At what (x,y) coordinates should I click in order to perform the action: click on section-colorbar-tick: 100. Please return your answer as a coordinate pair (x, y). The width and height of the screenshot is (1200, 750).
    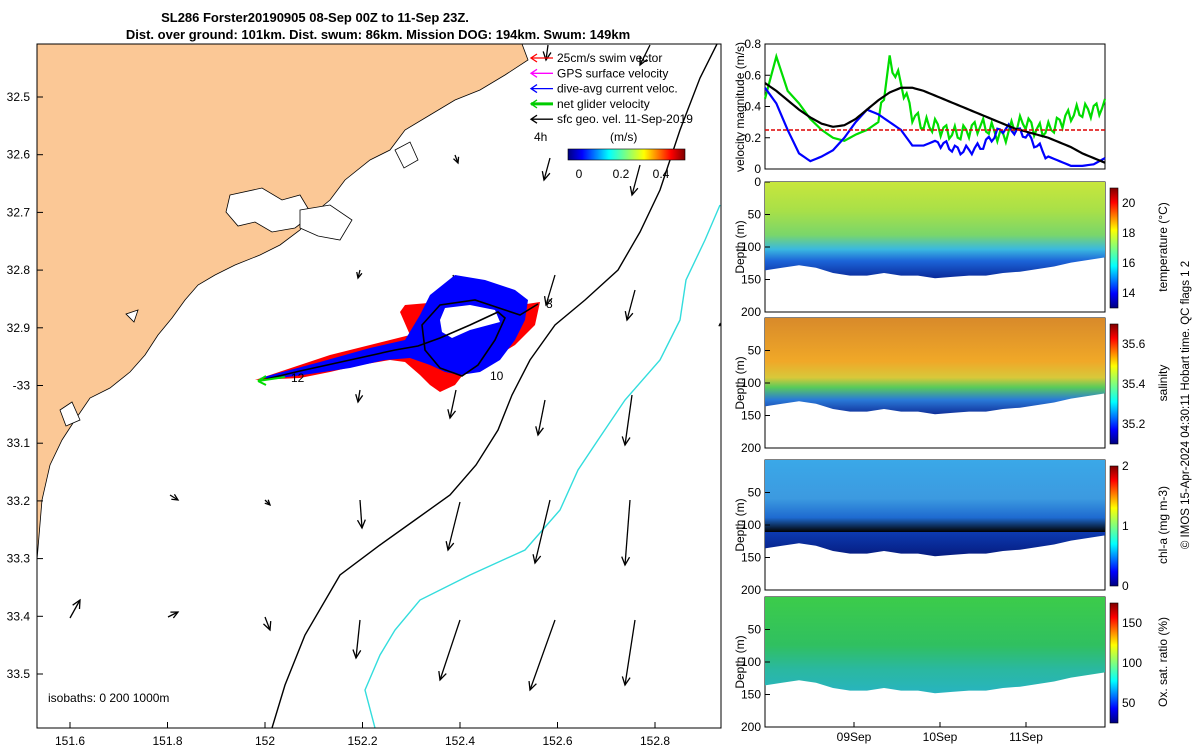
    Looking at the image, I should click on (1132, 663).